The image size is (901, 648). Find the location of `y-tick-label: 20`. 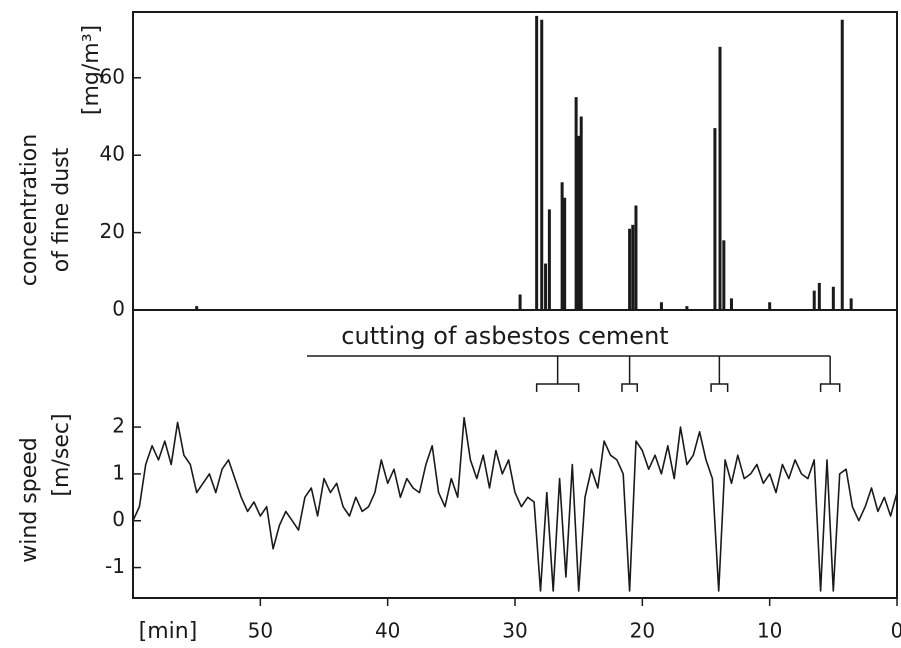

y-tick-label: 20 is located at coordinates (112, 231).